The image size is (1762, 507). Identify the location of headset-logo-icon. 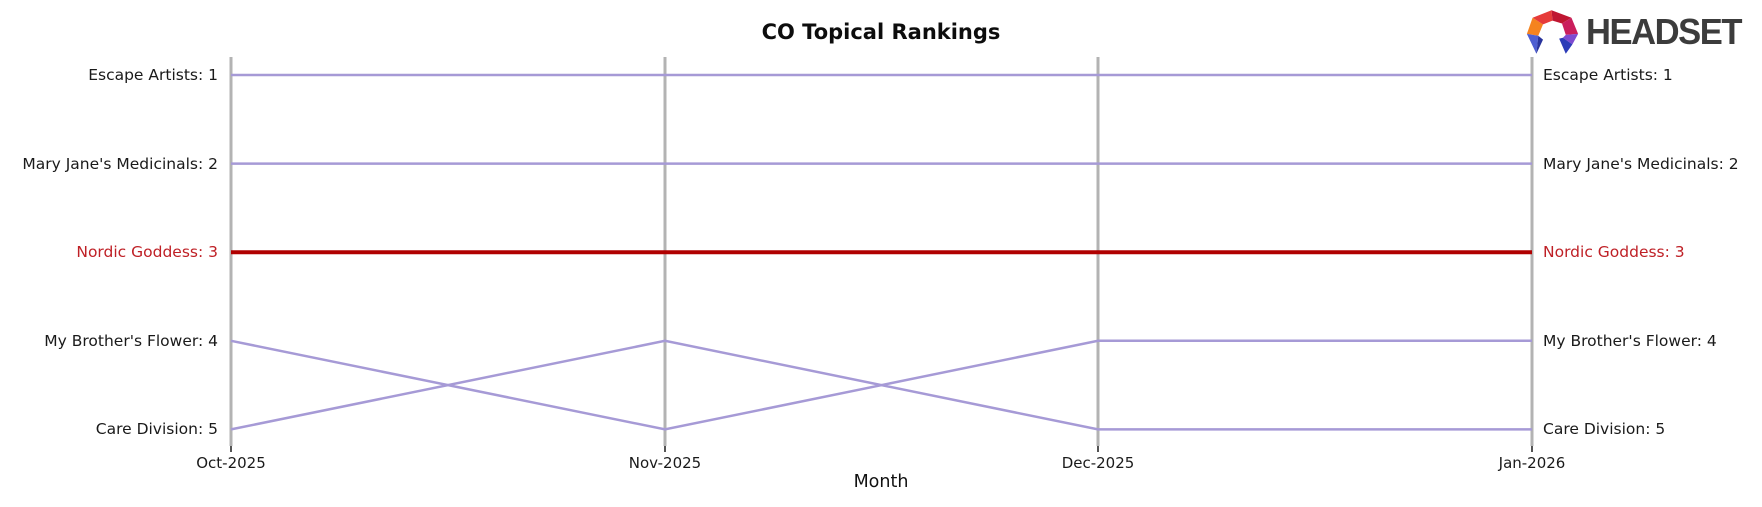
(1553, 32).